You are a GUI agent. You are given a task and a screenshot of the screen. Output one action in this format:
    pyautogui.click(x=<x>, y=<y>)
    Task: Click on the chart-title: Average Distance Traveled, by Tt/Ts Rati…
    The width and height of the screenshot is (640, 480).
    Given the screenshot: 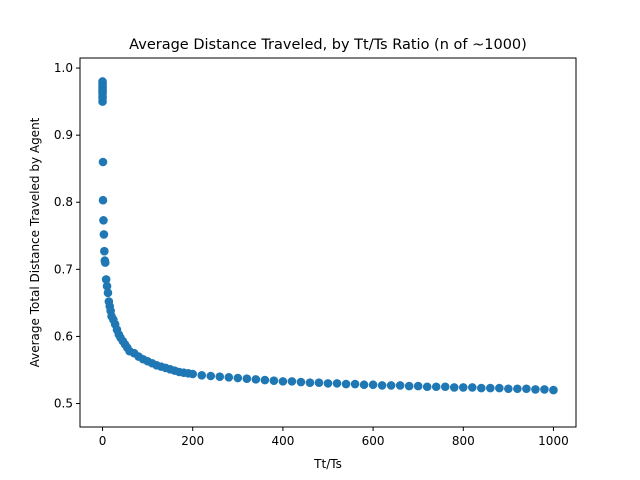 What is the action you would take?
    pyautogui.click(x=328, y=45)
    